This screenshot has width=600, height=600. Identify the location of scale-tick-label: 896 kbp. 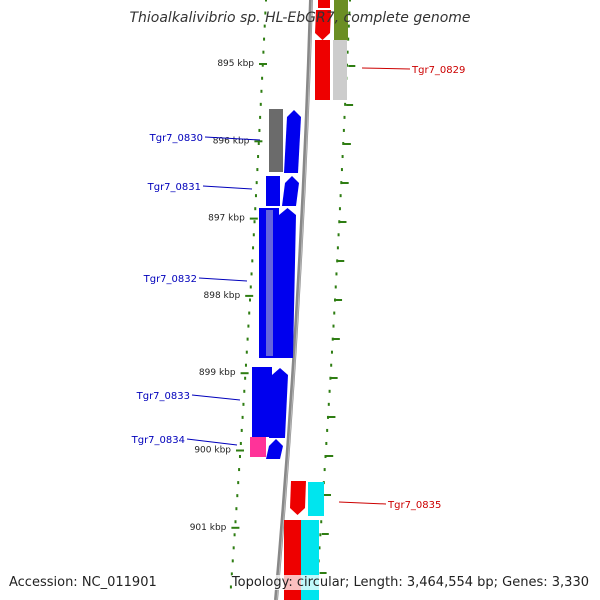
(231, 141).